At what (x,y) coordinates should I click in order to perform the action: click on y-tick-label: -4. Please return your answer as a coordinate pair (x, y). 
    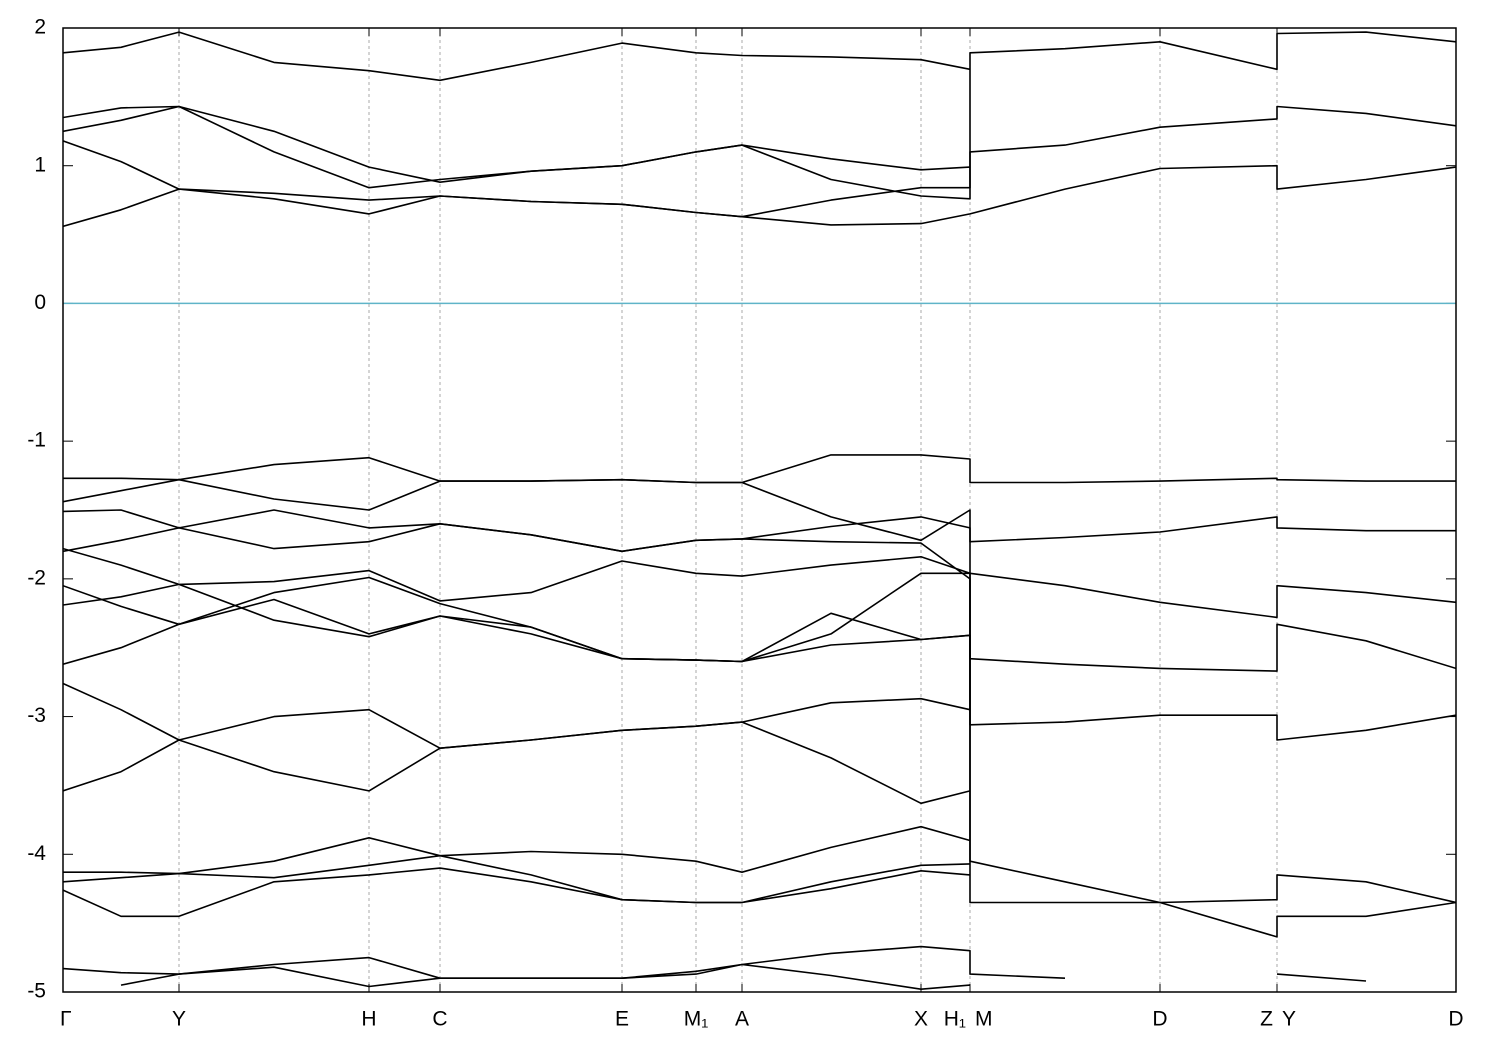
    Looking at the image, I should click on (36, 853).